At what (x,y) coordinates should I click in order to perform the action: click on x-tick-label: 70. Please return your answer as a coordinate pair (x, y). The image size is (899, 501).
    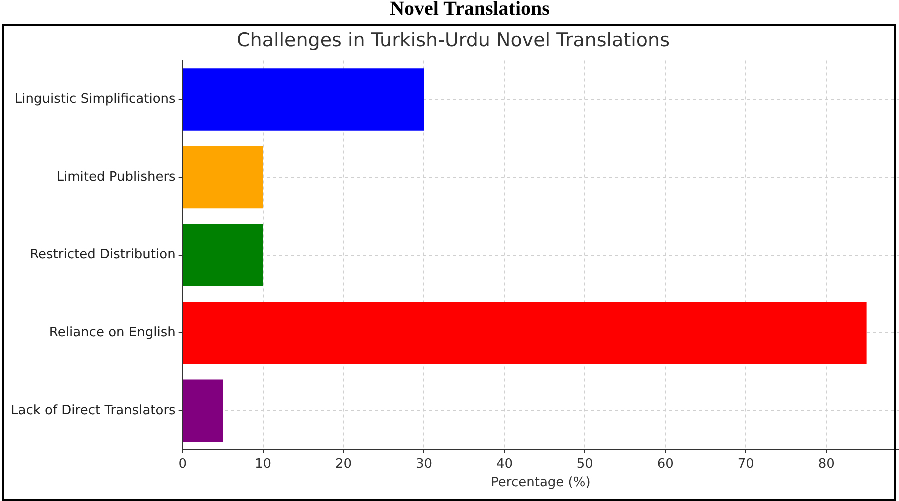
    Looking at the image, I should click on (746, 464).